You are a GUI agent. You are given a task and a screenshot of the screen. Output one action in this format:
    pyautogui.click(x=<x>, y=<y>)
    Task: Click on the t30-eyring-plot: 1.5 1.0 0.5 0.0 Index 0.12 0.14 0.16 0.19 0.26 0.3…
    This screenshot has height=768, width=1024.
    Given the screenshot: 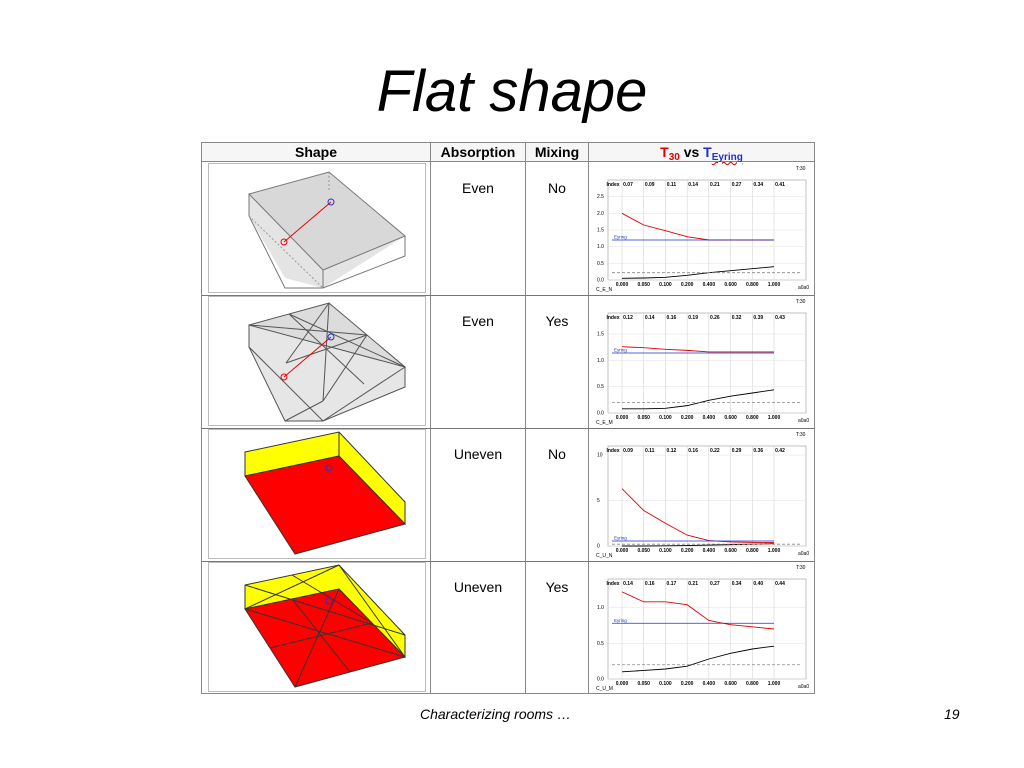 What is the action you would take?
    pyautogui.click(x=702, y=362)
    